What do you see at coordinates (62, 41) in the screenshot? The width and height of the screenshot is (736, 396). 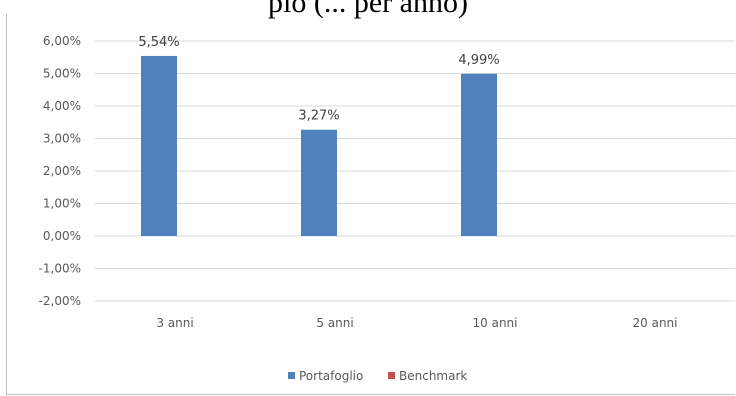 I see `y-tick-label: 6,00%` at bounding box center [62, 41].